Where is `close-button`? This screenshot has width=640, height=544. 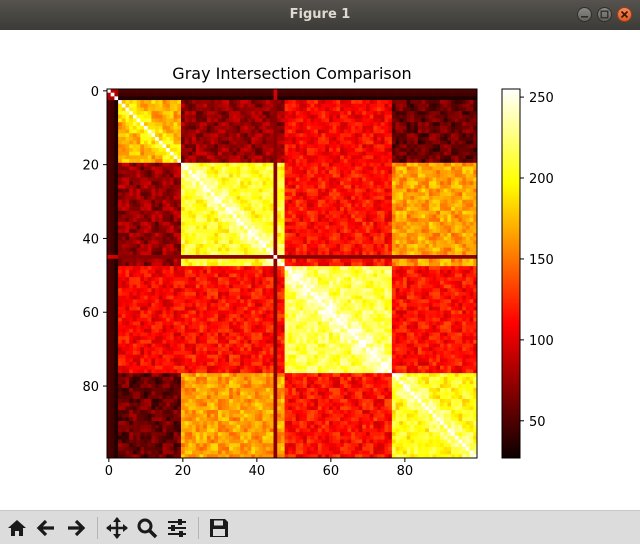
close-button is located at coordinates (624, 14).